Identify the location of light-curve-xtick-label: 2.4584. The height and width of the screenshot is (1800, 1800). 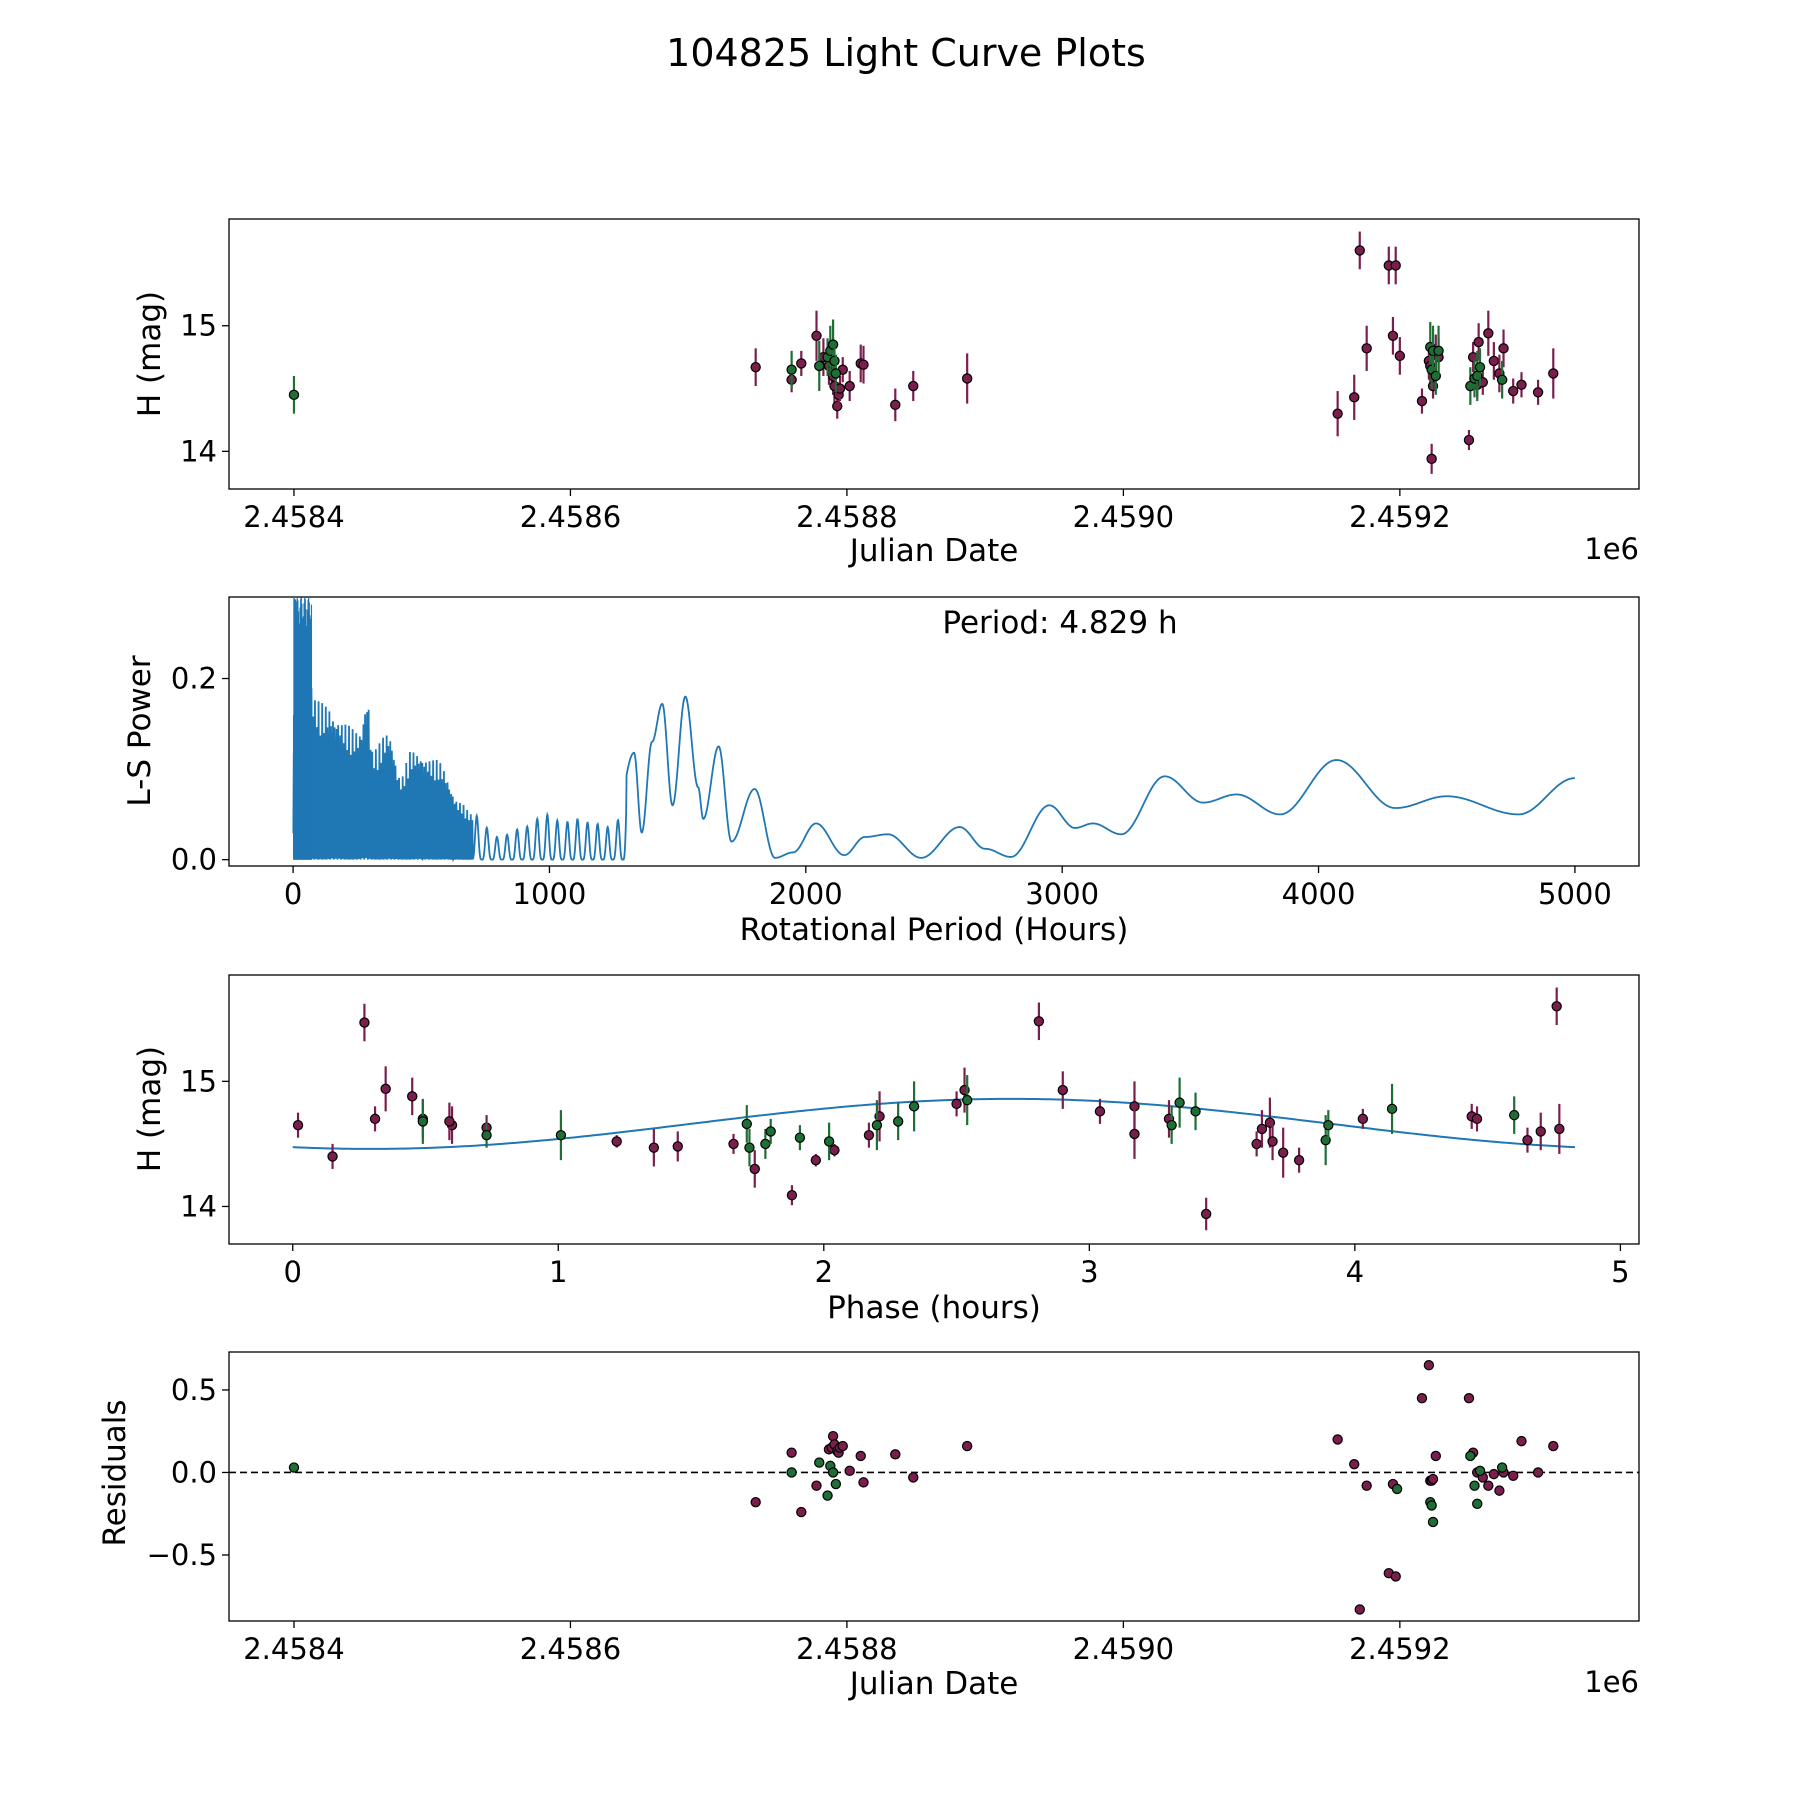
(293, 517).